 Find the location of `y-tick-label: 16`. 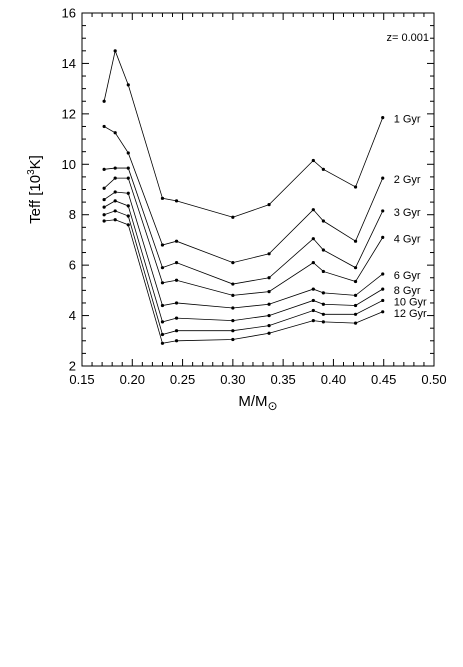

y-tick-label: 16 is located at coordinates (69, 13).